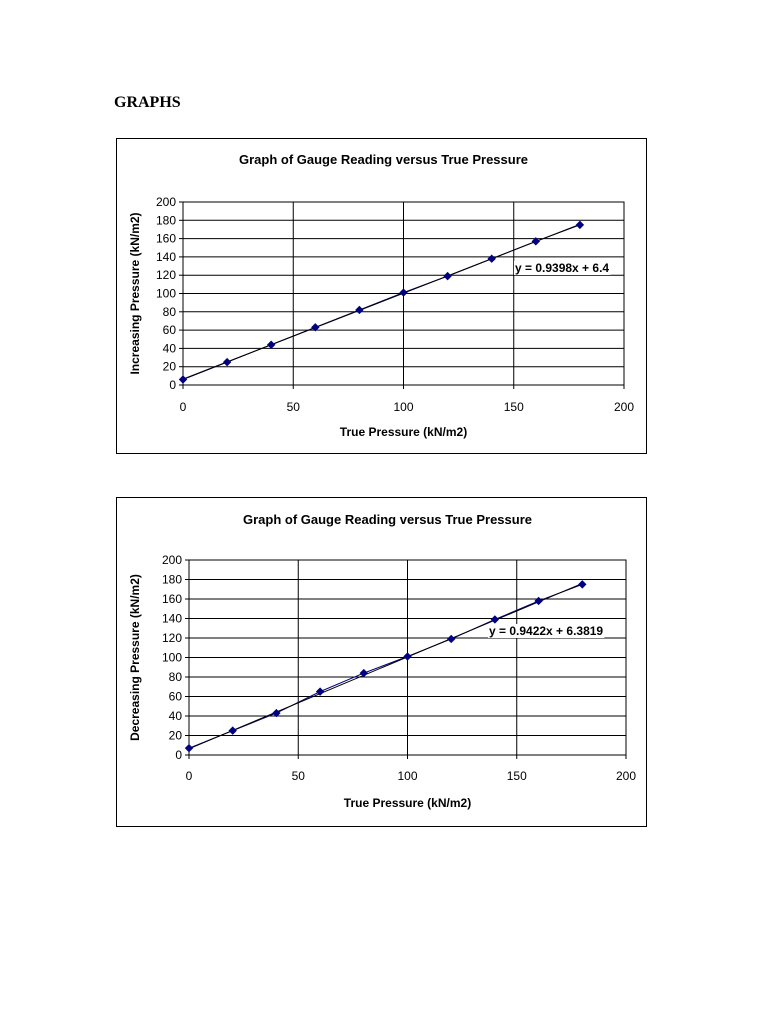  I want to click on chart1-y-axis-label: Increasing Pressure (kN/m2), so click(135, 293).